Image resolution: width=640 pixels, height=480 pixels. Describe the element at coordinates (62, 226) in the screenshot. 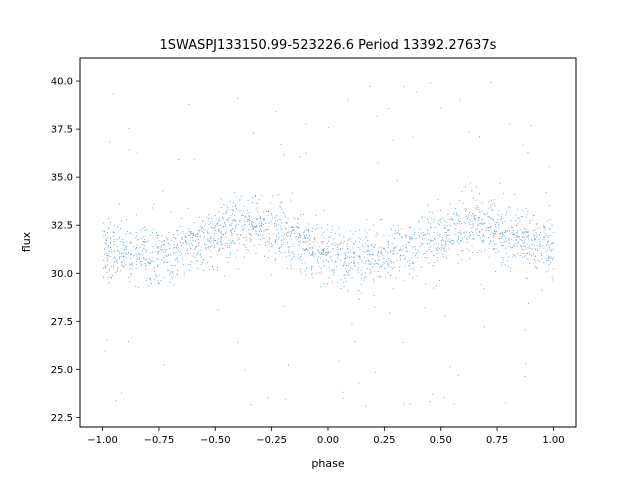

I see `y-tick-label: 32.5` at that location.